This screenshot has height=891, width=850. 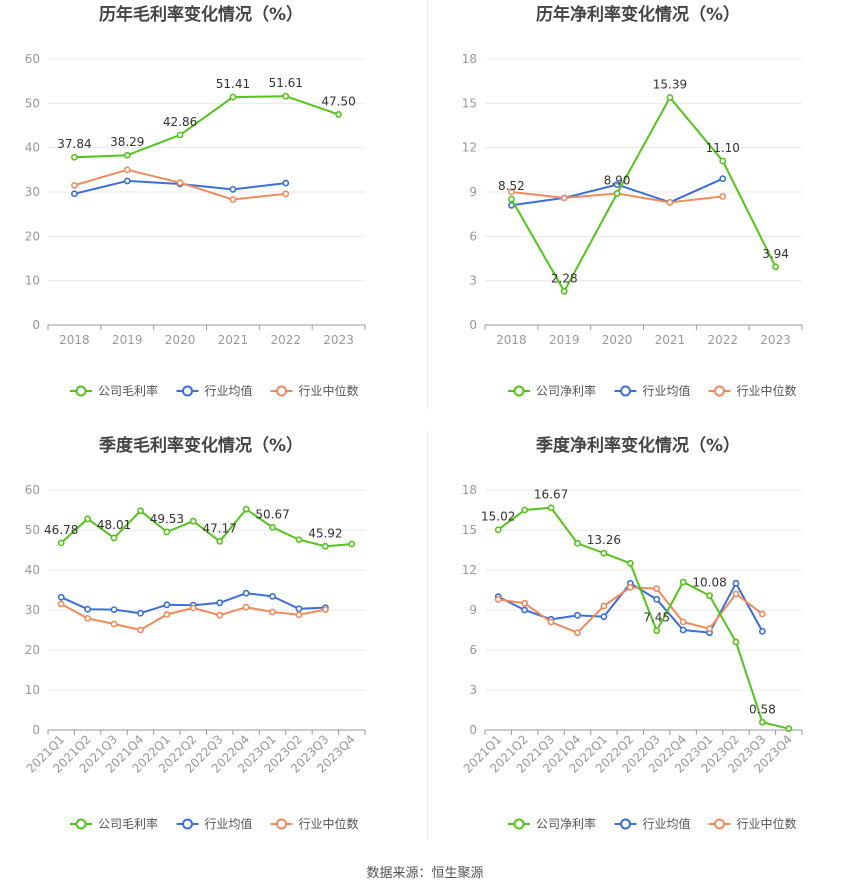 I want to click on y-tick-label: 9, so click(x=473, y=610).